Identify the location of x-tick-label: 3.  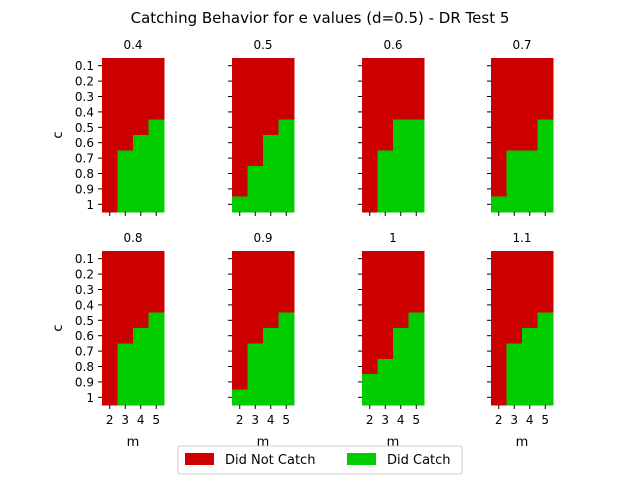
(514, 420).